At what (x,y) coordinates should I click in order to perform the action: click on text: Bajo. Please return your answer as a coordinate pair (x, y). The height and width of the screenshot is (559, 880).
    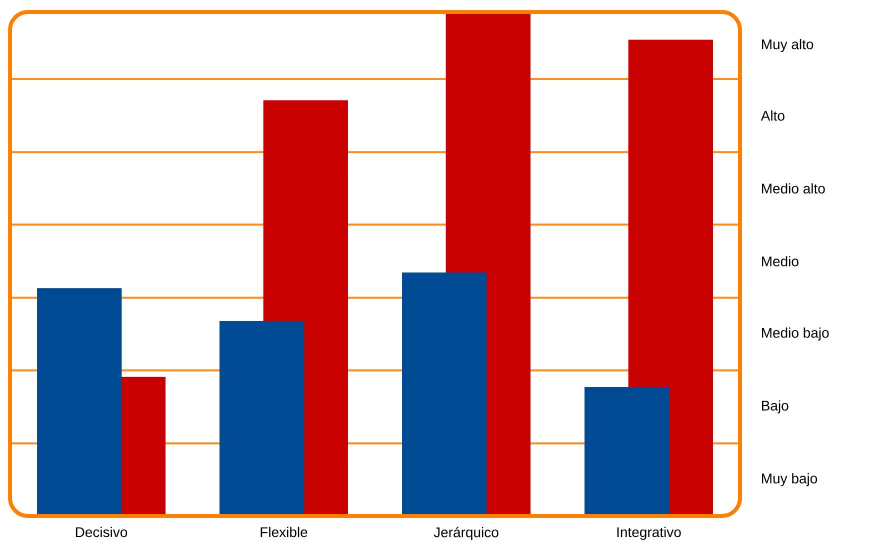
    Looking at the image, I should click on (775, 407).